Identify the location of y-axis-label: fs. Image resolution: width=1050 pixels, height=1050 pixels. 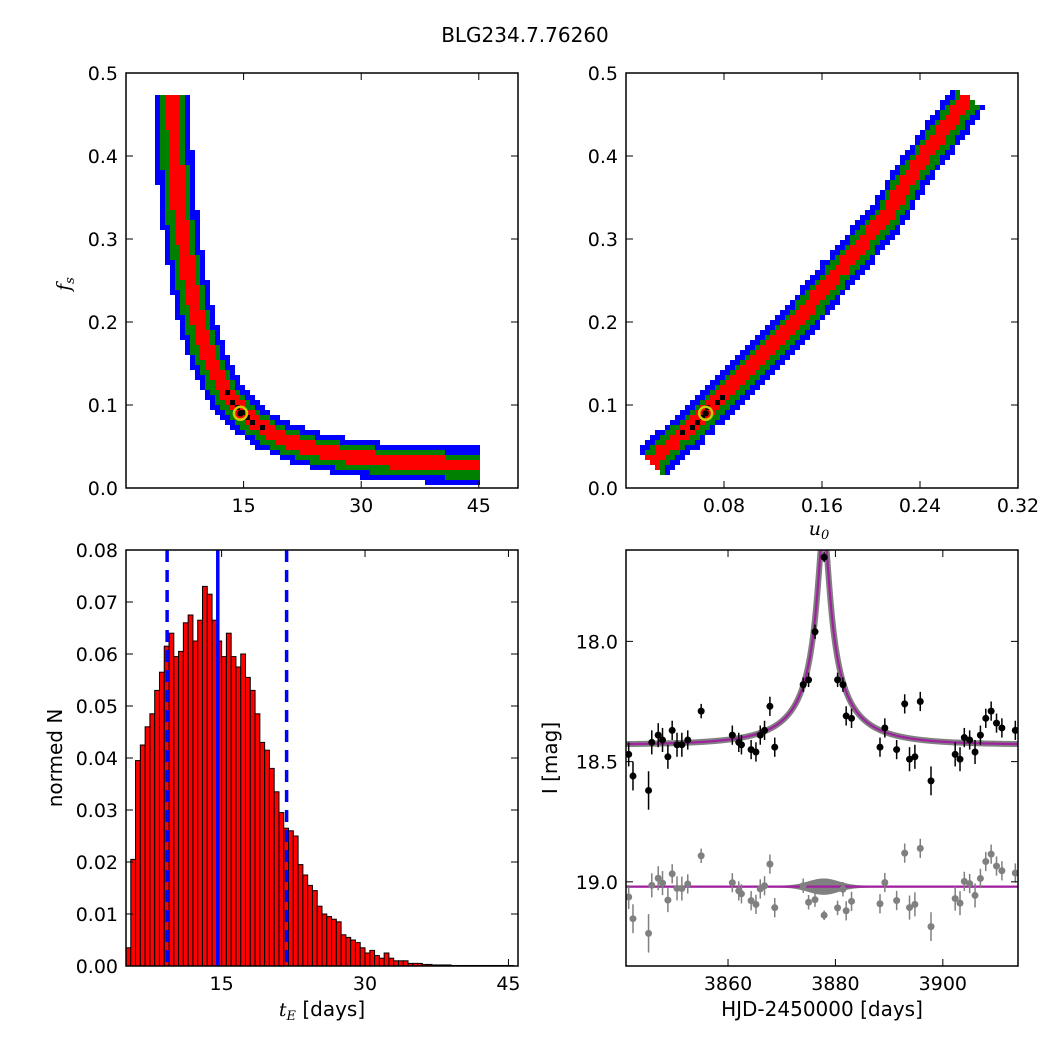
(65, 285).